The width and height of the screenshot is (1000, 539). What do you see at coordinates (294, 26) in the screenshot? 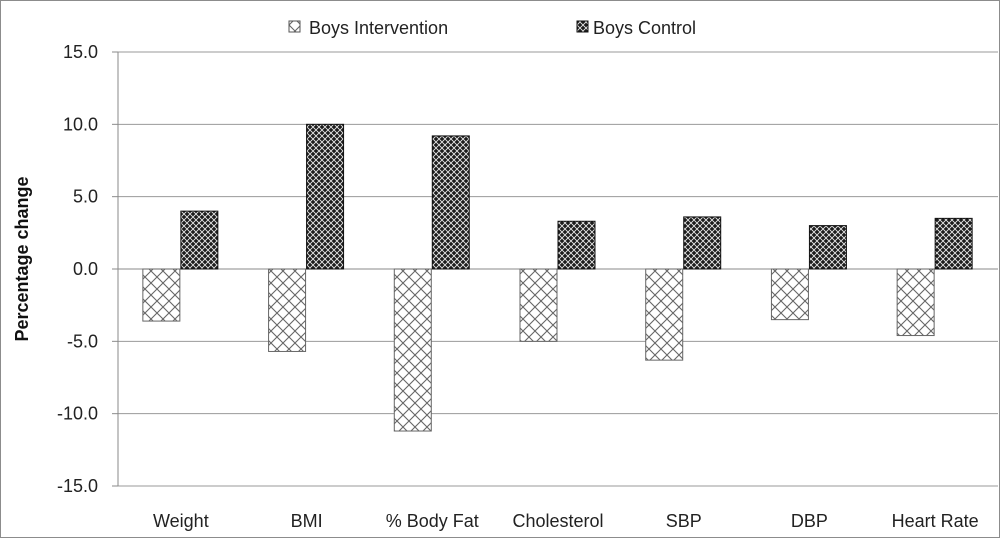
I see `legend-swatch-intervention` at bounding box center [294, 26].